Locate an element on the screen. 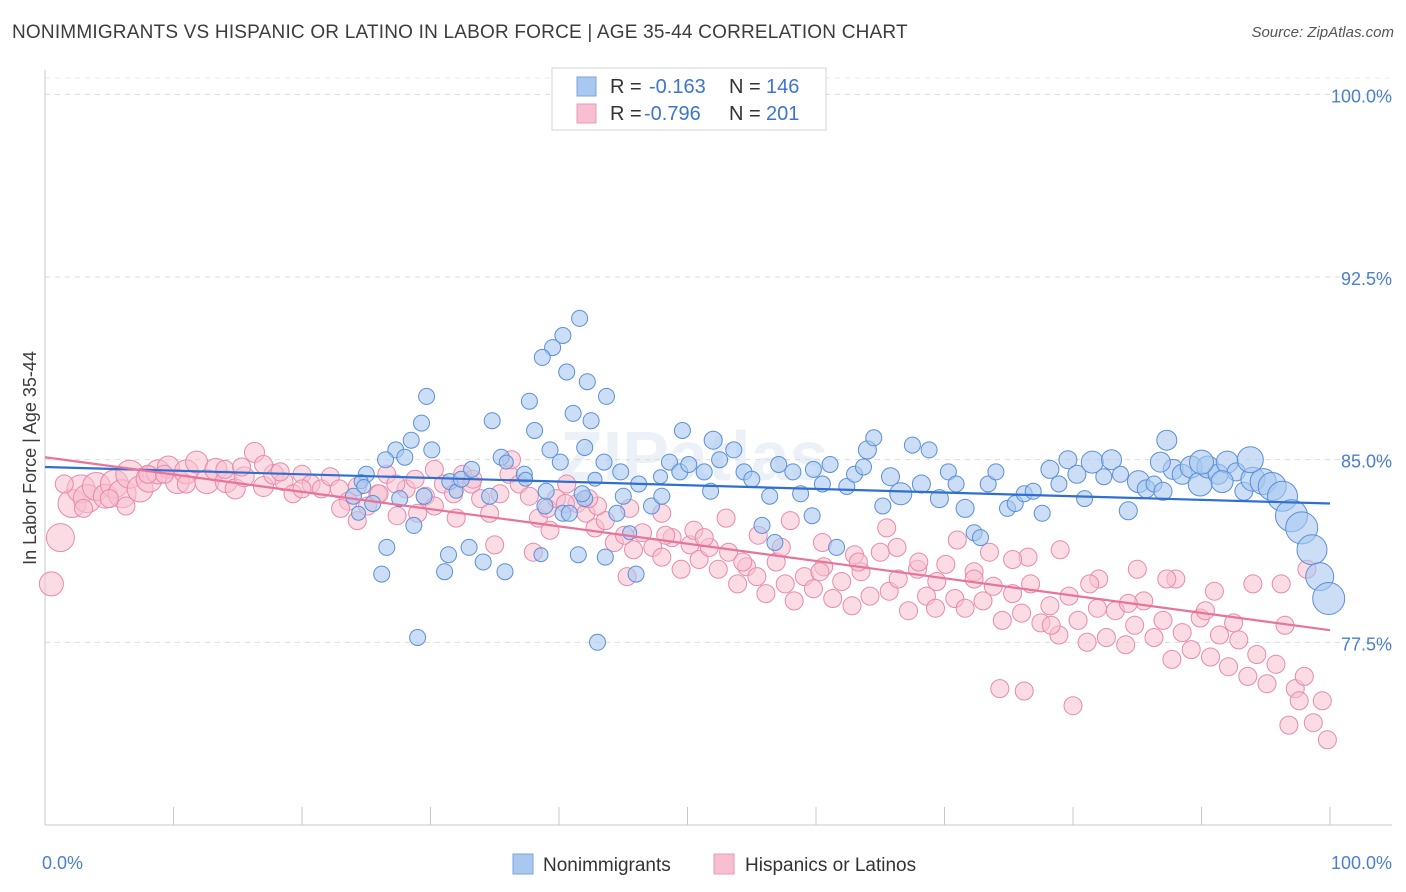 This screenshot has width=1406, height=892. y-tick-label: 92.5% is located at coordinates (1366, 279).